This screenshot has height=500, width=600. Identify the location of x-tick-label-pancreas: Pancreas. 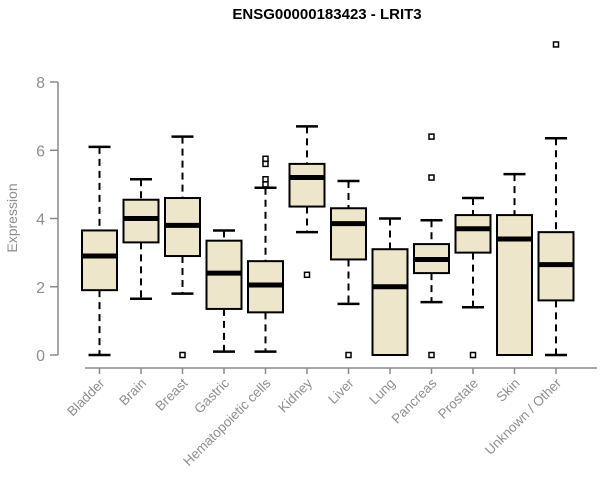
(414, 400).